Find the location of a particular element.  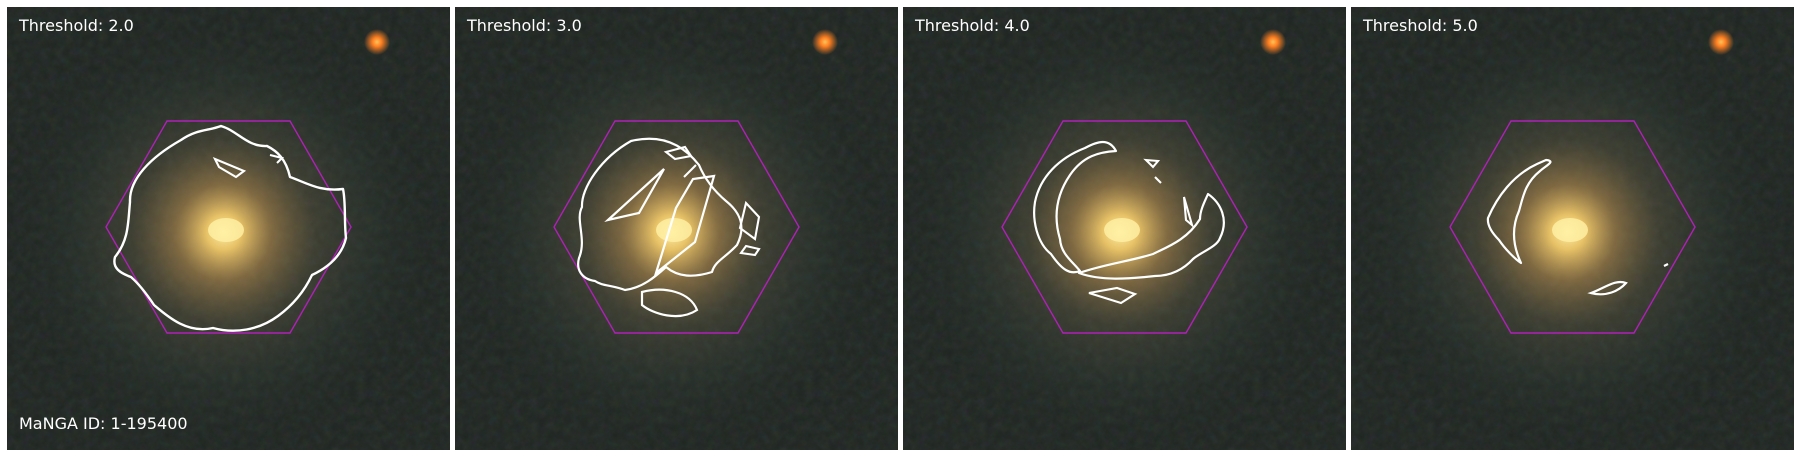

threshold-label: Threshold: 5.0 is located at coordinates (1420, 25).